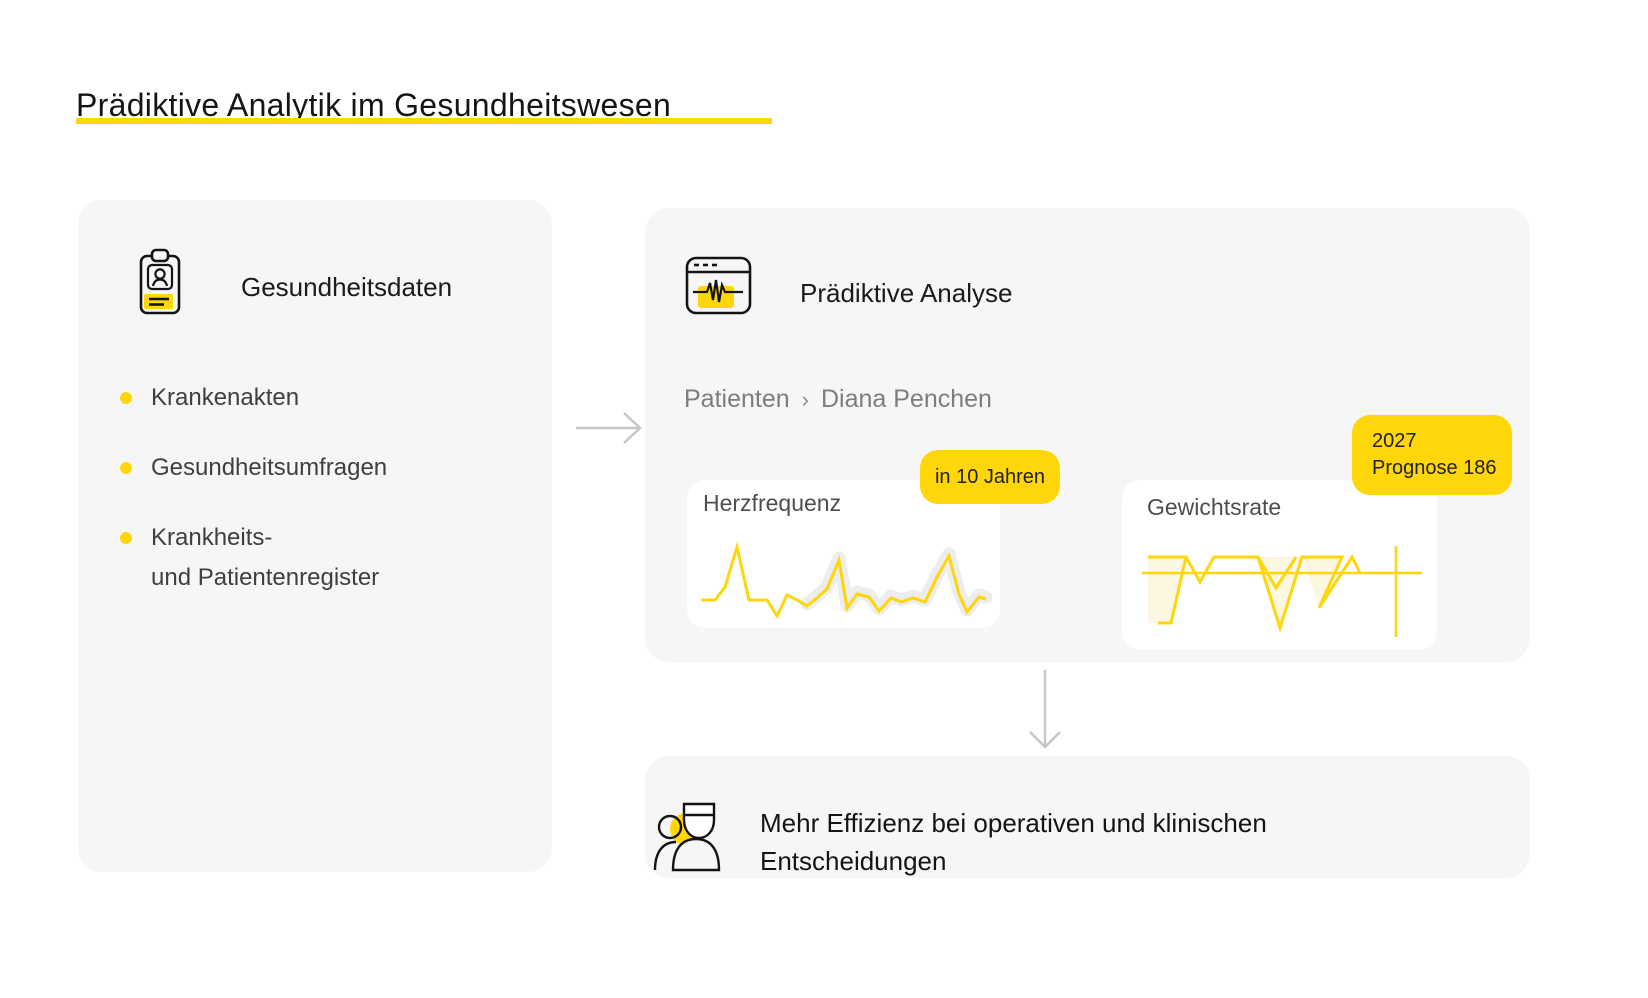 The width and height of the screenshot is (1648, 998). Describe the element at coordinates (1214, 507) in the screenshot. I see `weight-rate-card-title: Gewichtsrate` at that location.